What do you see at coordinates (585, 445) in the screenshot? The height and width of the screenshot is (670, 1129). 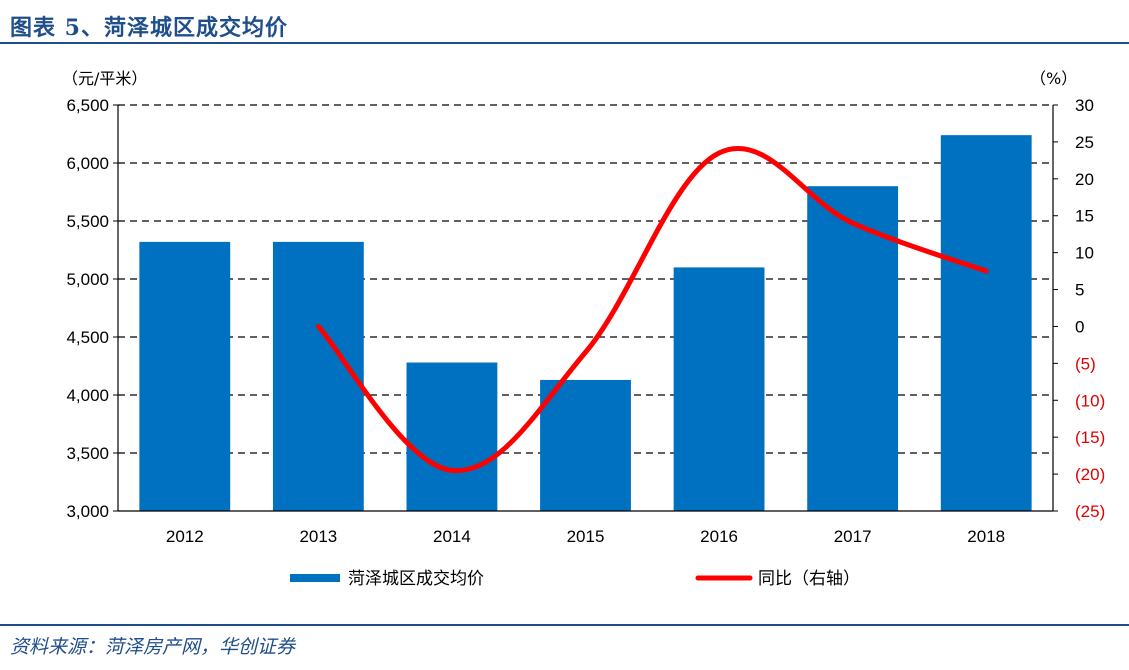 I see `bar-2015` at bounding box center [585, 445].